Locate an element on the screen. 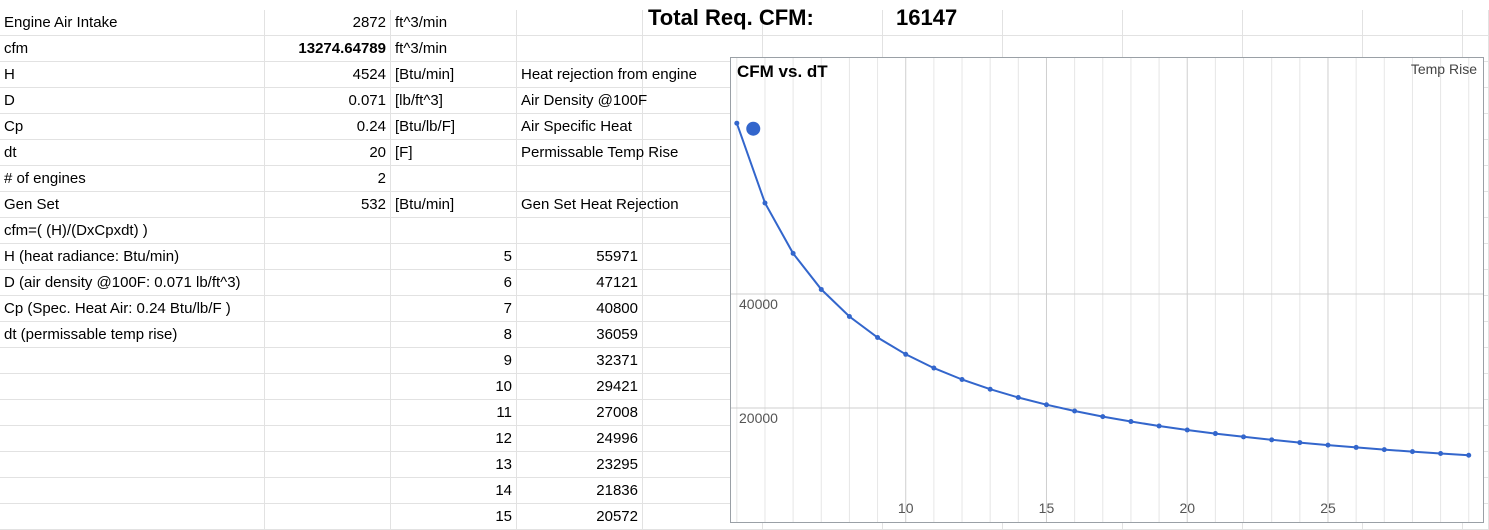  y-tick-label: 40000 is located at coordinates (758, 304).